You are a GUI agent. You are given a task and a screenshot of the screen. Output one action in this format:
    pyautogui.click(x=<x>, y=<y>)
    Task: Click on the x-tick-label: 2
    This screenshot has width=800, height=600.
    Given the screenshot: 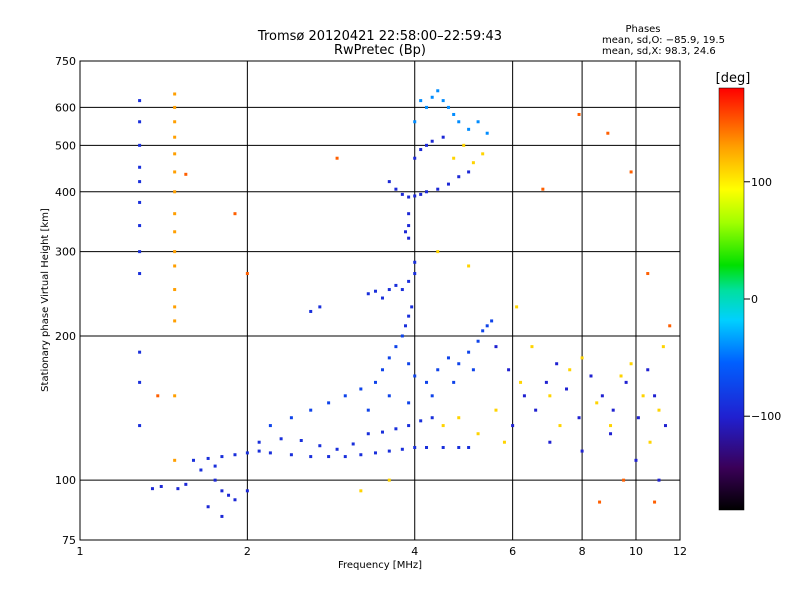 What is the action you would take?
    pyautogui.click(x=247, y=551)
    